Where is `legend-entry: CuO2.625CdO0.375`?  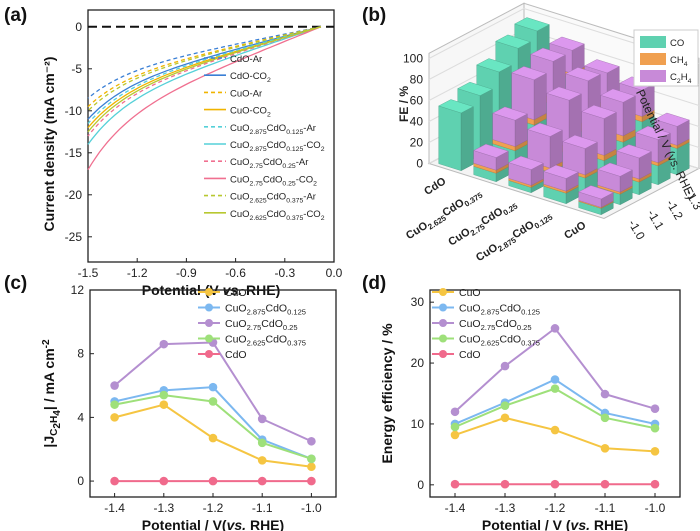
legend-entry: CuO2.625CdO0.375 is located at coordinates (265, 341).